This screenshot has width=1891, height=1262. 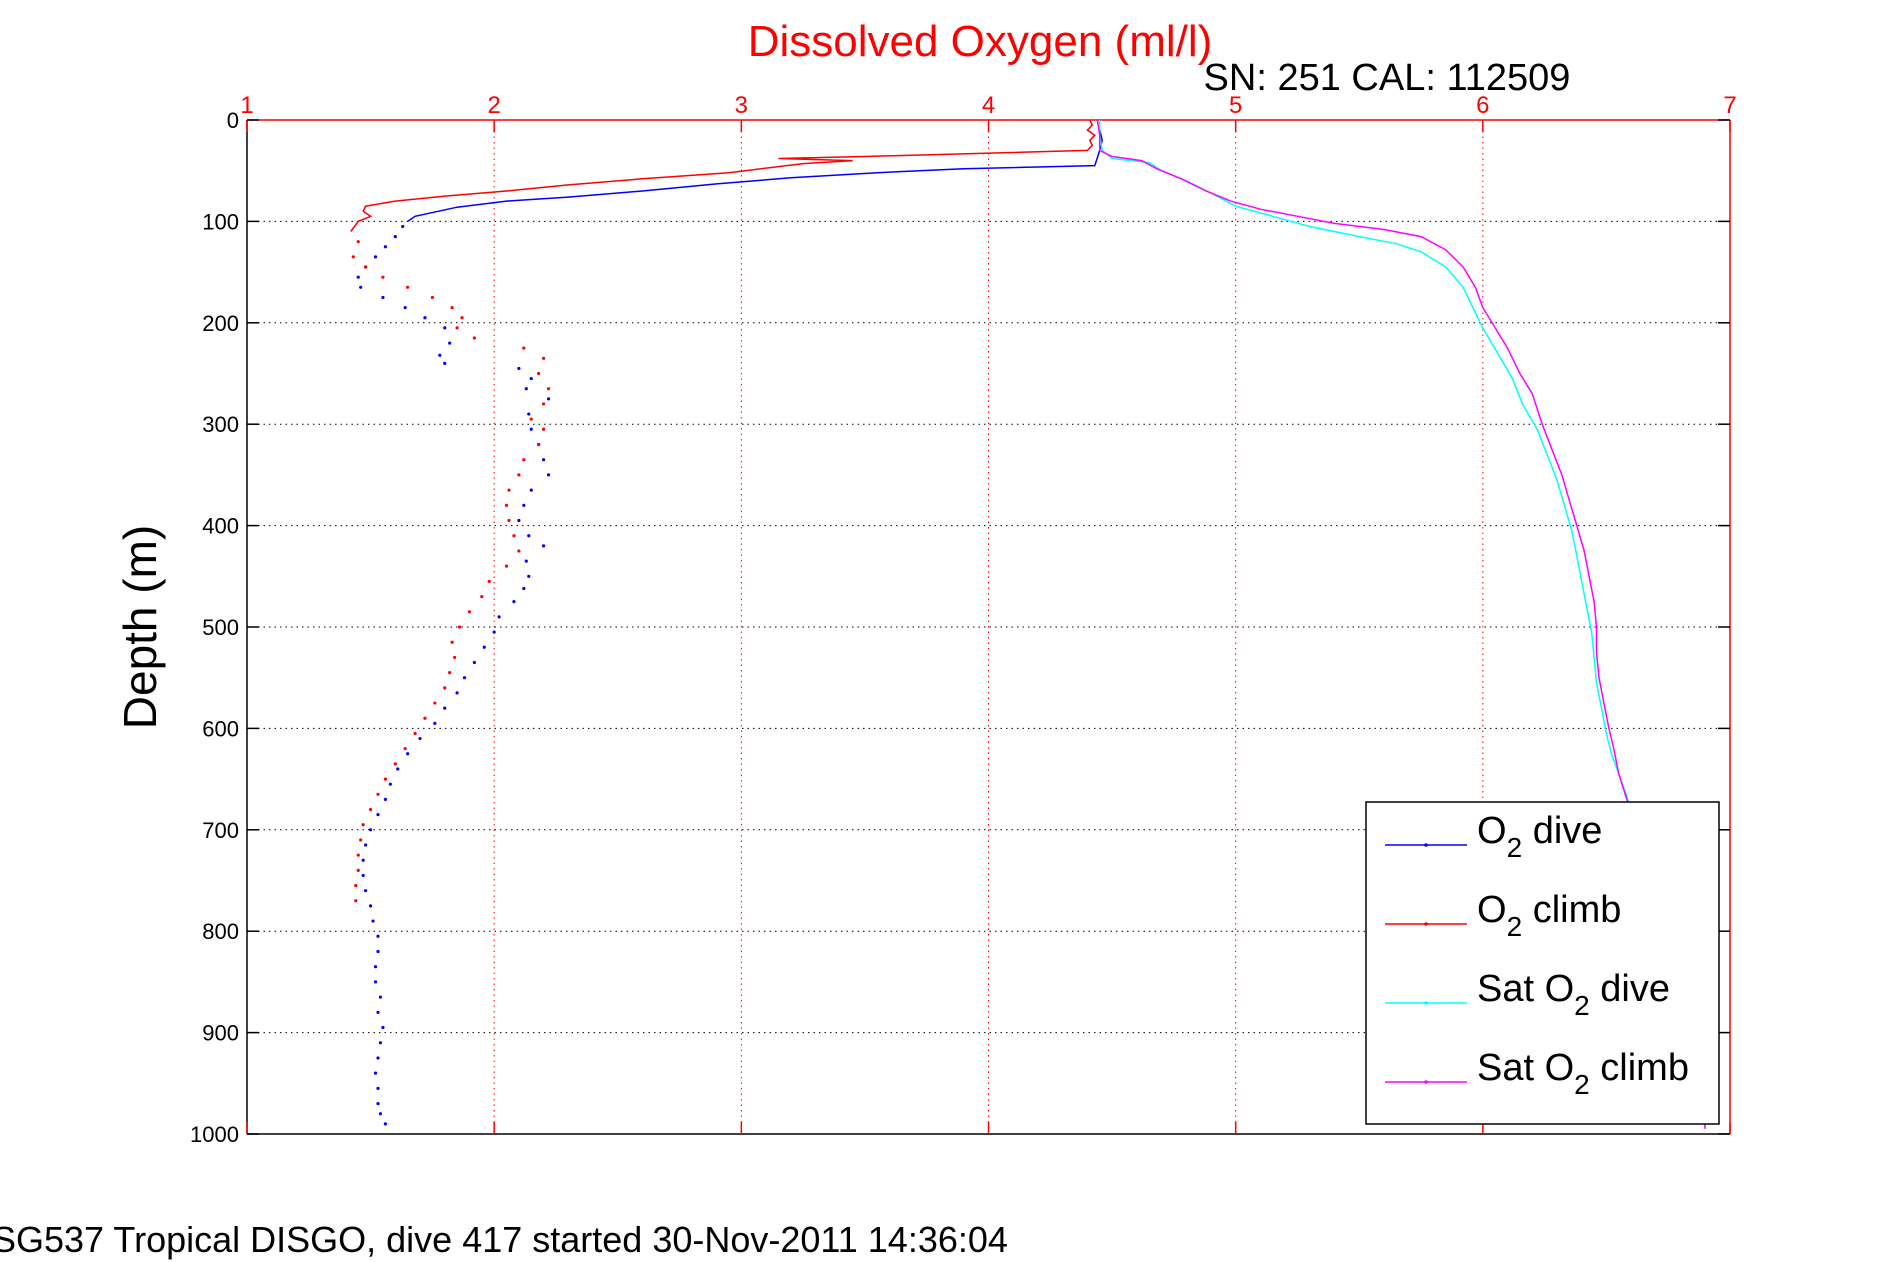 What do you see at coordinates (214, 1134) in the screenshot?
I see `y-tick-label: 1000` at bounding box center [214, 1134].